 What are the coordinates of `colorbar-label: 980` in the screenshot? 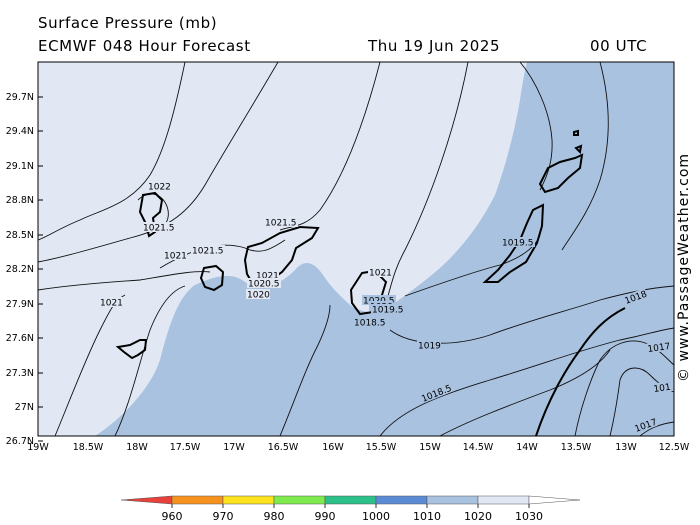 It's located at (274, 516).